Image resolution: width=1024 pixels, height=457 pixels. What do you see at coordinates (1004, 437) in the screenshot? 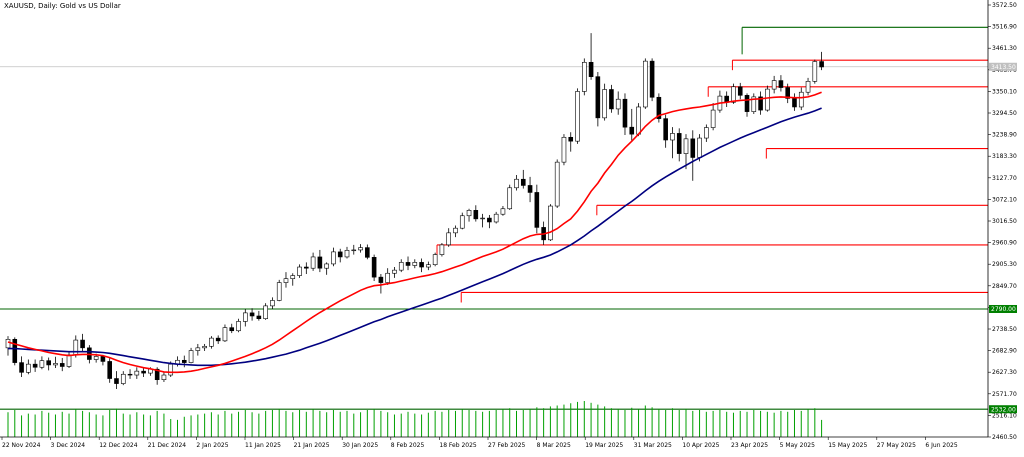
I see `y-tick-label: 2460.50` at bounding box center [1004, 437].